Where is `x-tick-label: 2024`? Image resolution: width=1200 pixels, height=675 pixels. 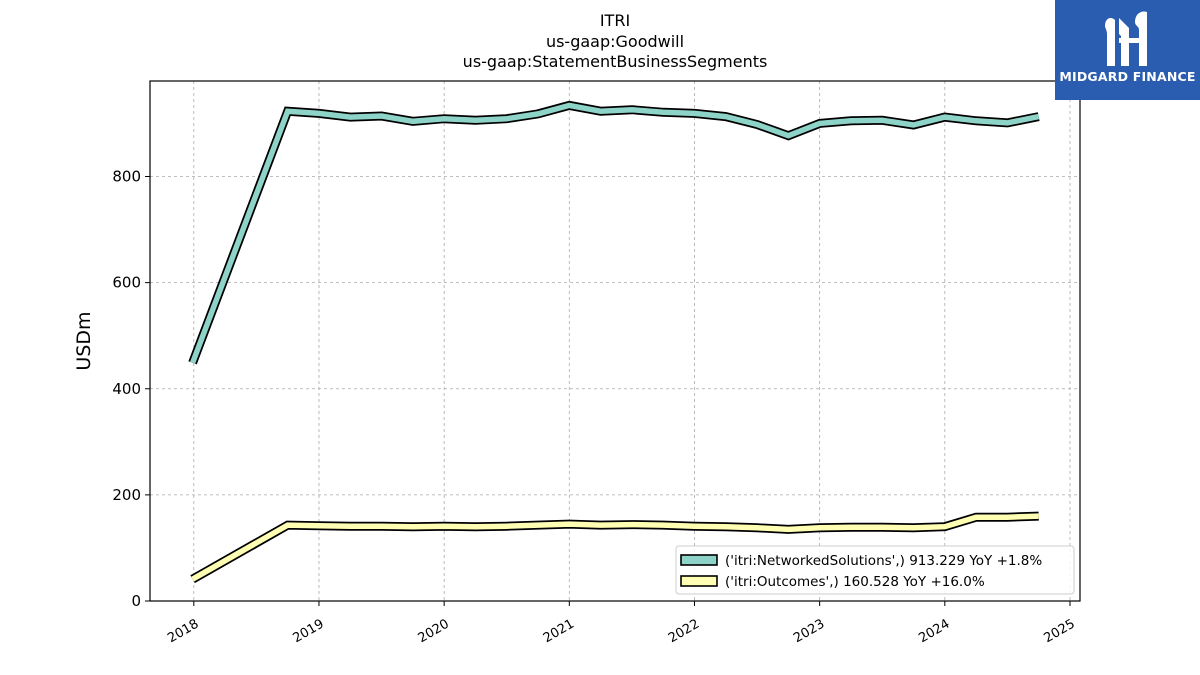
x-tick-label: 2024 is located at coordinates (934, 632).